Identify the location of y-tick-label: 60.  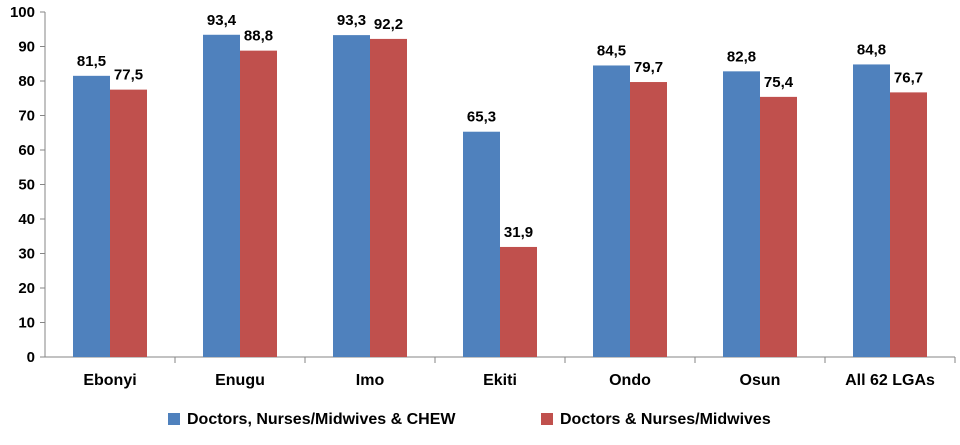
(26, 150).